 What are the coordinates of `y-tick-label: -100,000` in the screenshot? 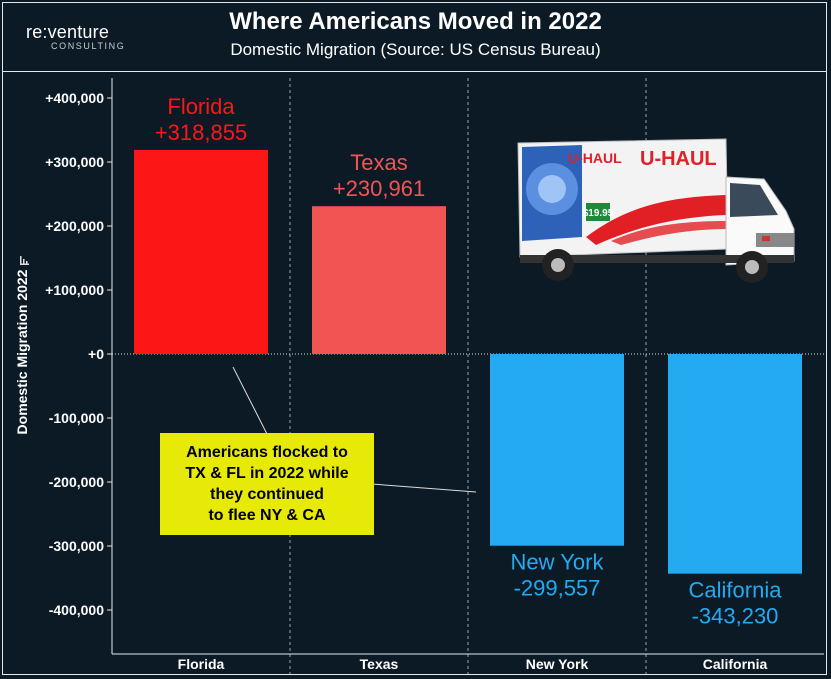 It's located at (76, 418).